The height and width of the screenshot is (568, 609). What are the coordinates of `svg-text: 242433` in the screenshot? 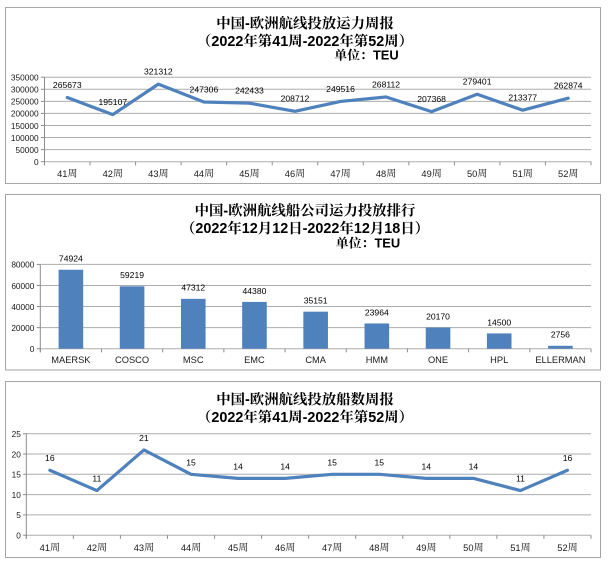 It's located at (249, 90).